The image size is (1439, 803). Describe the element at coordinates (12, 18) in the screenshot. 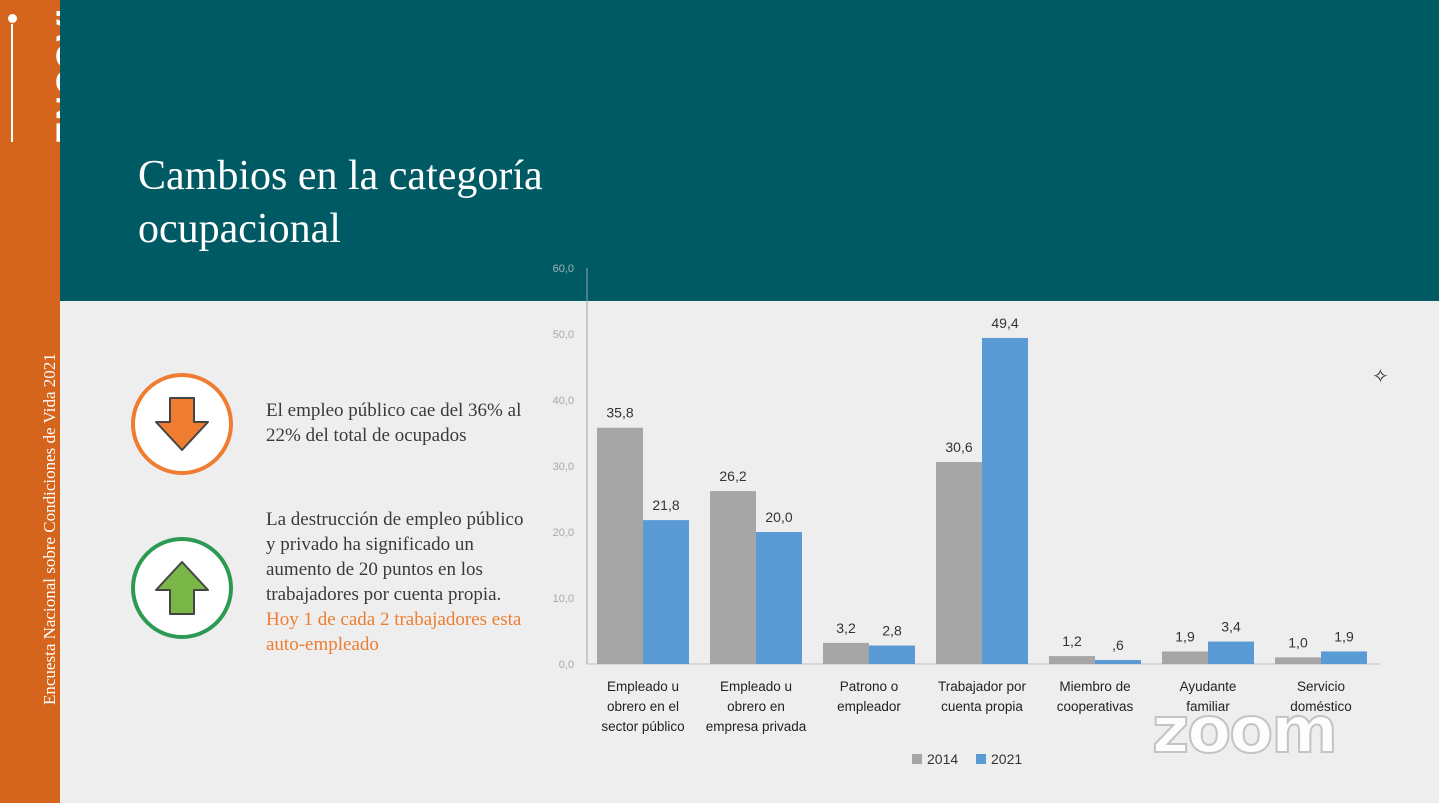

I see `logo-dot` at that location.